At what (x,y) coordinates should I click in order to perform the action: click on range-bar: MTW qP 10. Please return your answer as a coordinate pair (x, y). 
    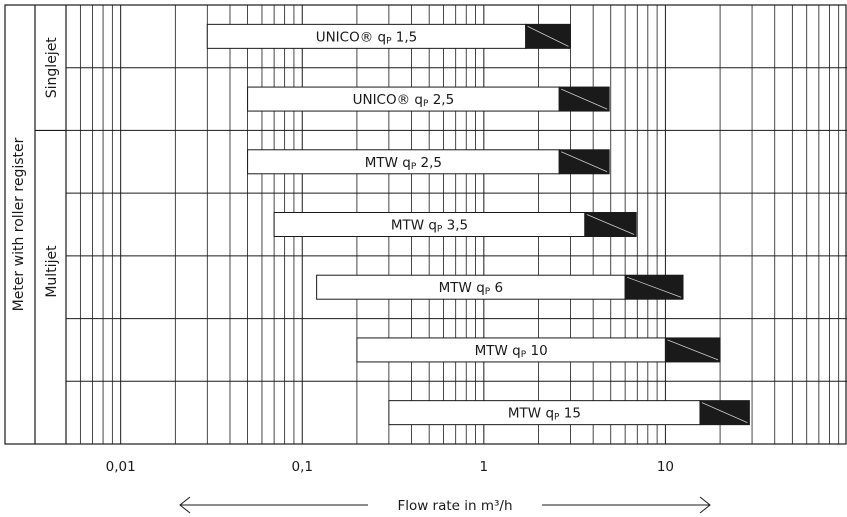
    Looking at the image, I should click on (538, 350).